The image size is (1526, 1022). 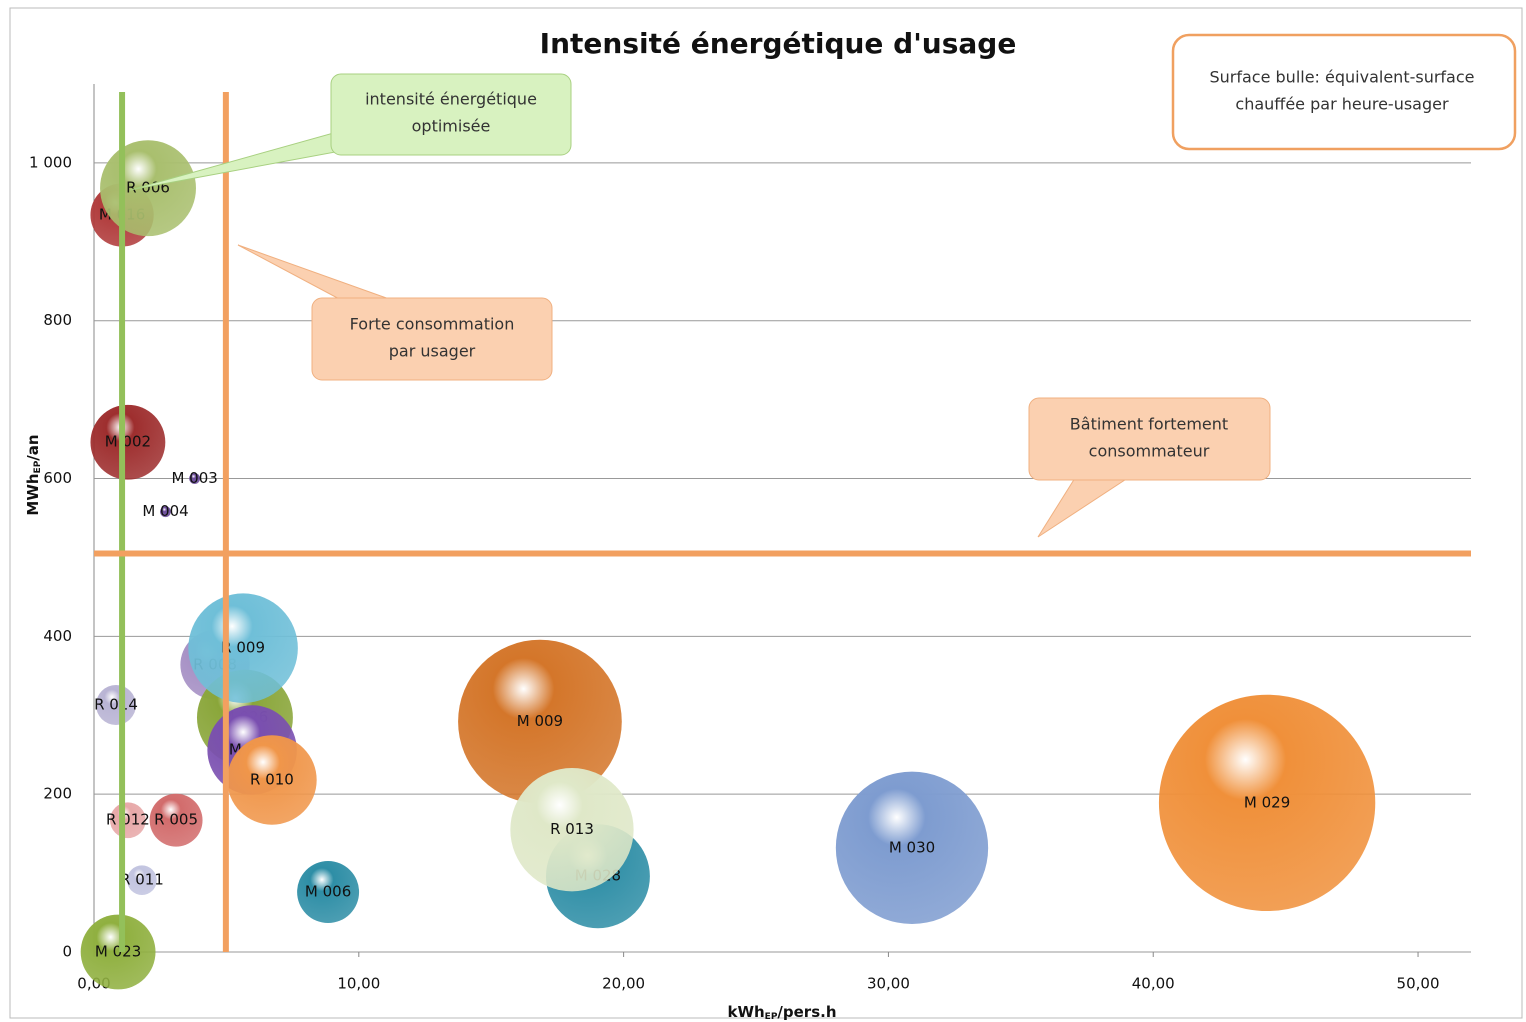 I want to click on x-tick-label: 50,00, so click(x=1418, y=984).